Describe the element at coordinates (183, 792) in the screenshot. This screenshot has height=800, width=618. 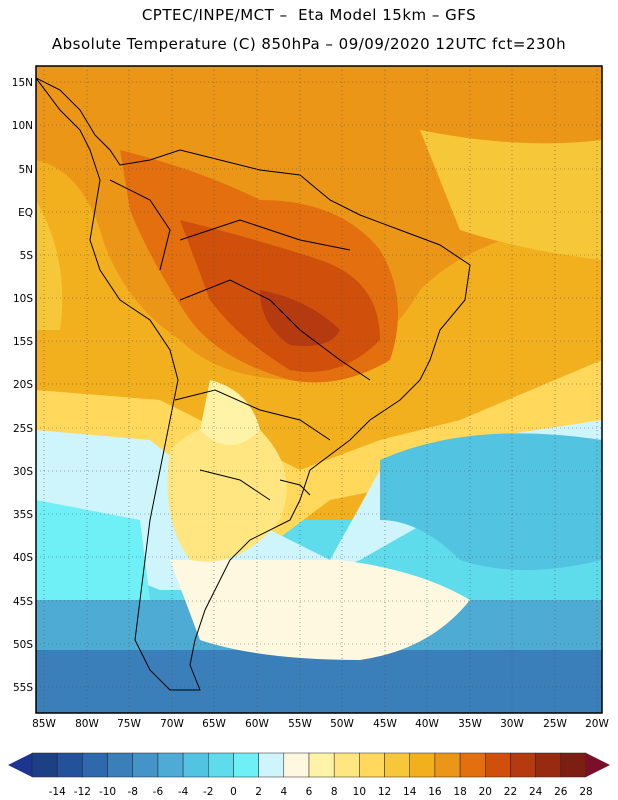
I see `colorbar-tick-label: -4` at that location.